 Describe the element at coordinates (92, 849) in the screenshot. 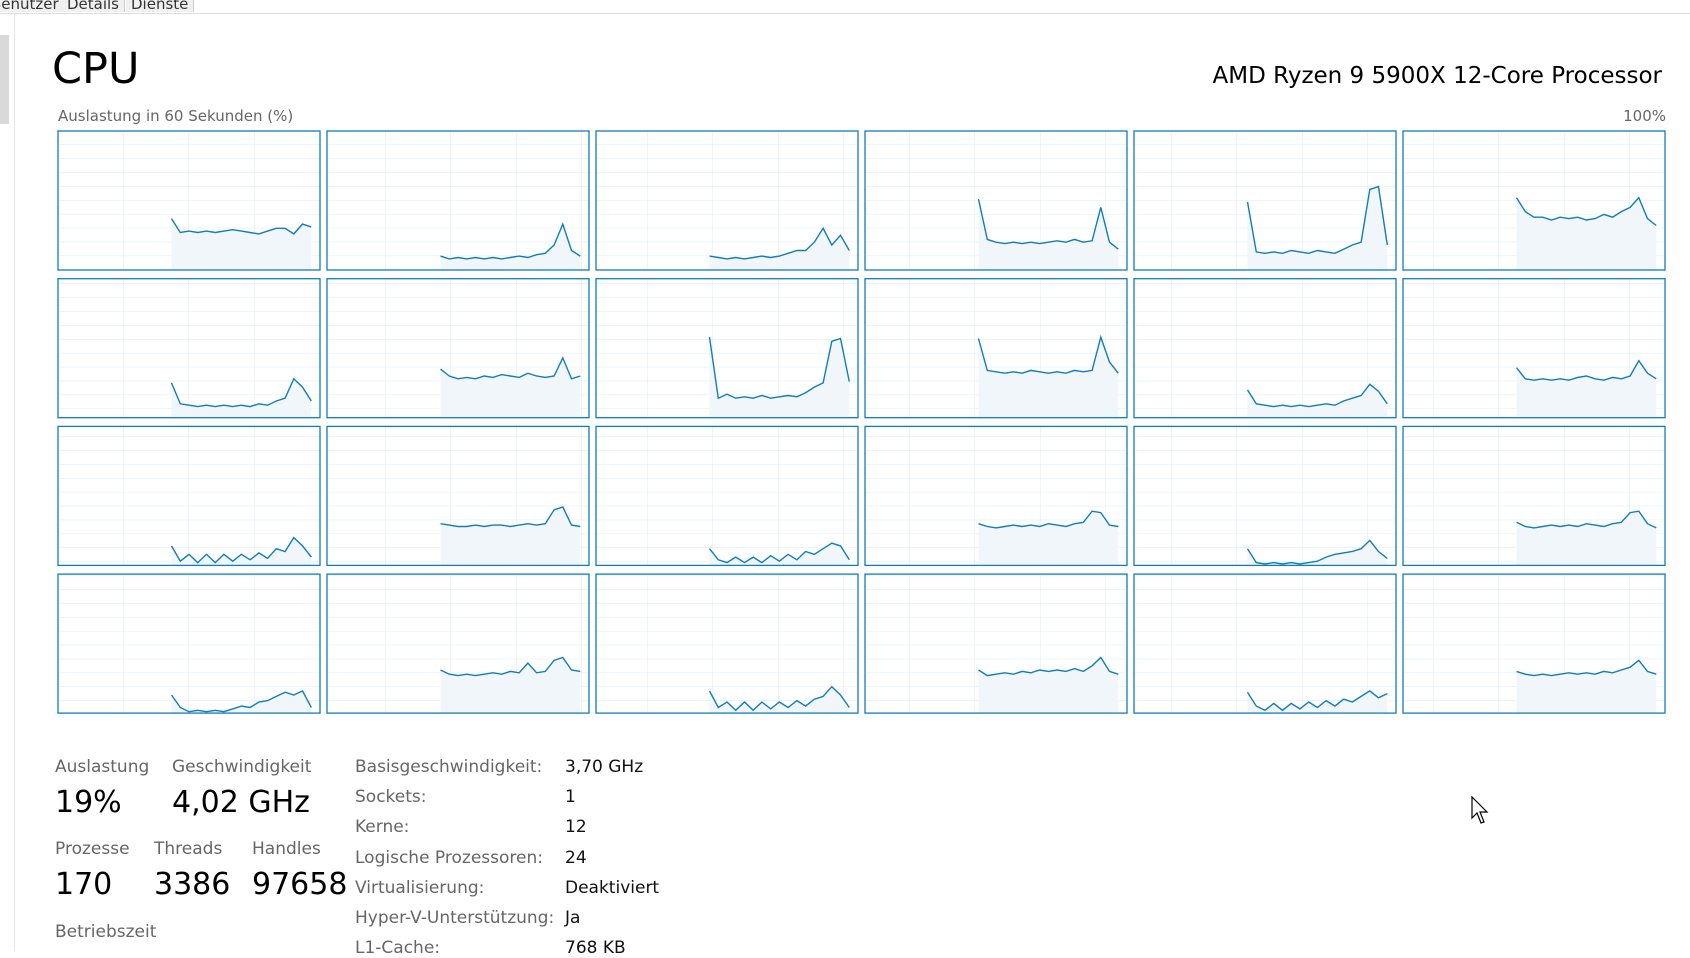

I see `stat-label: Prozesse` at that location.